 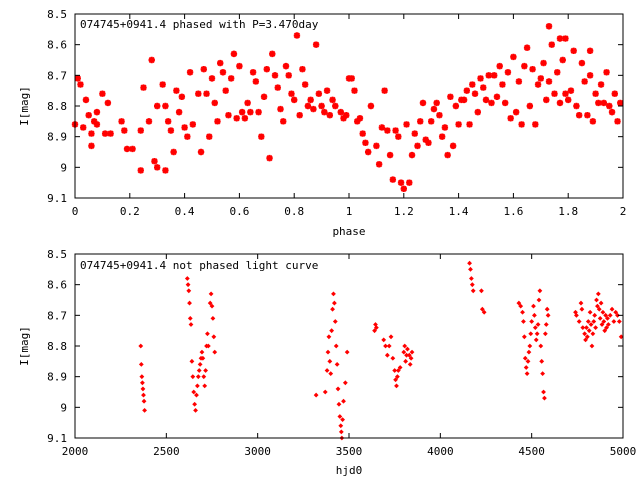 What do you see at coordinates (57, 75) in the screenshot?
I see `top-y-tick-label: 8.7` at bounding box center [57, 75].